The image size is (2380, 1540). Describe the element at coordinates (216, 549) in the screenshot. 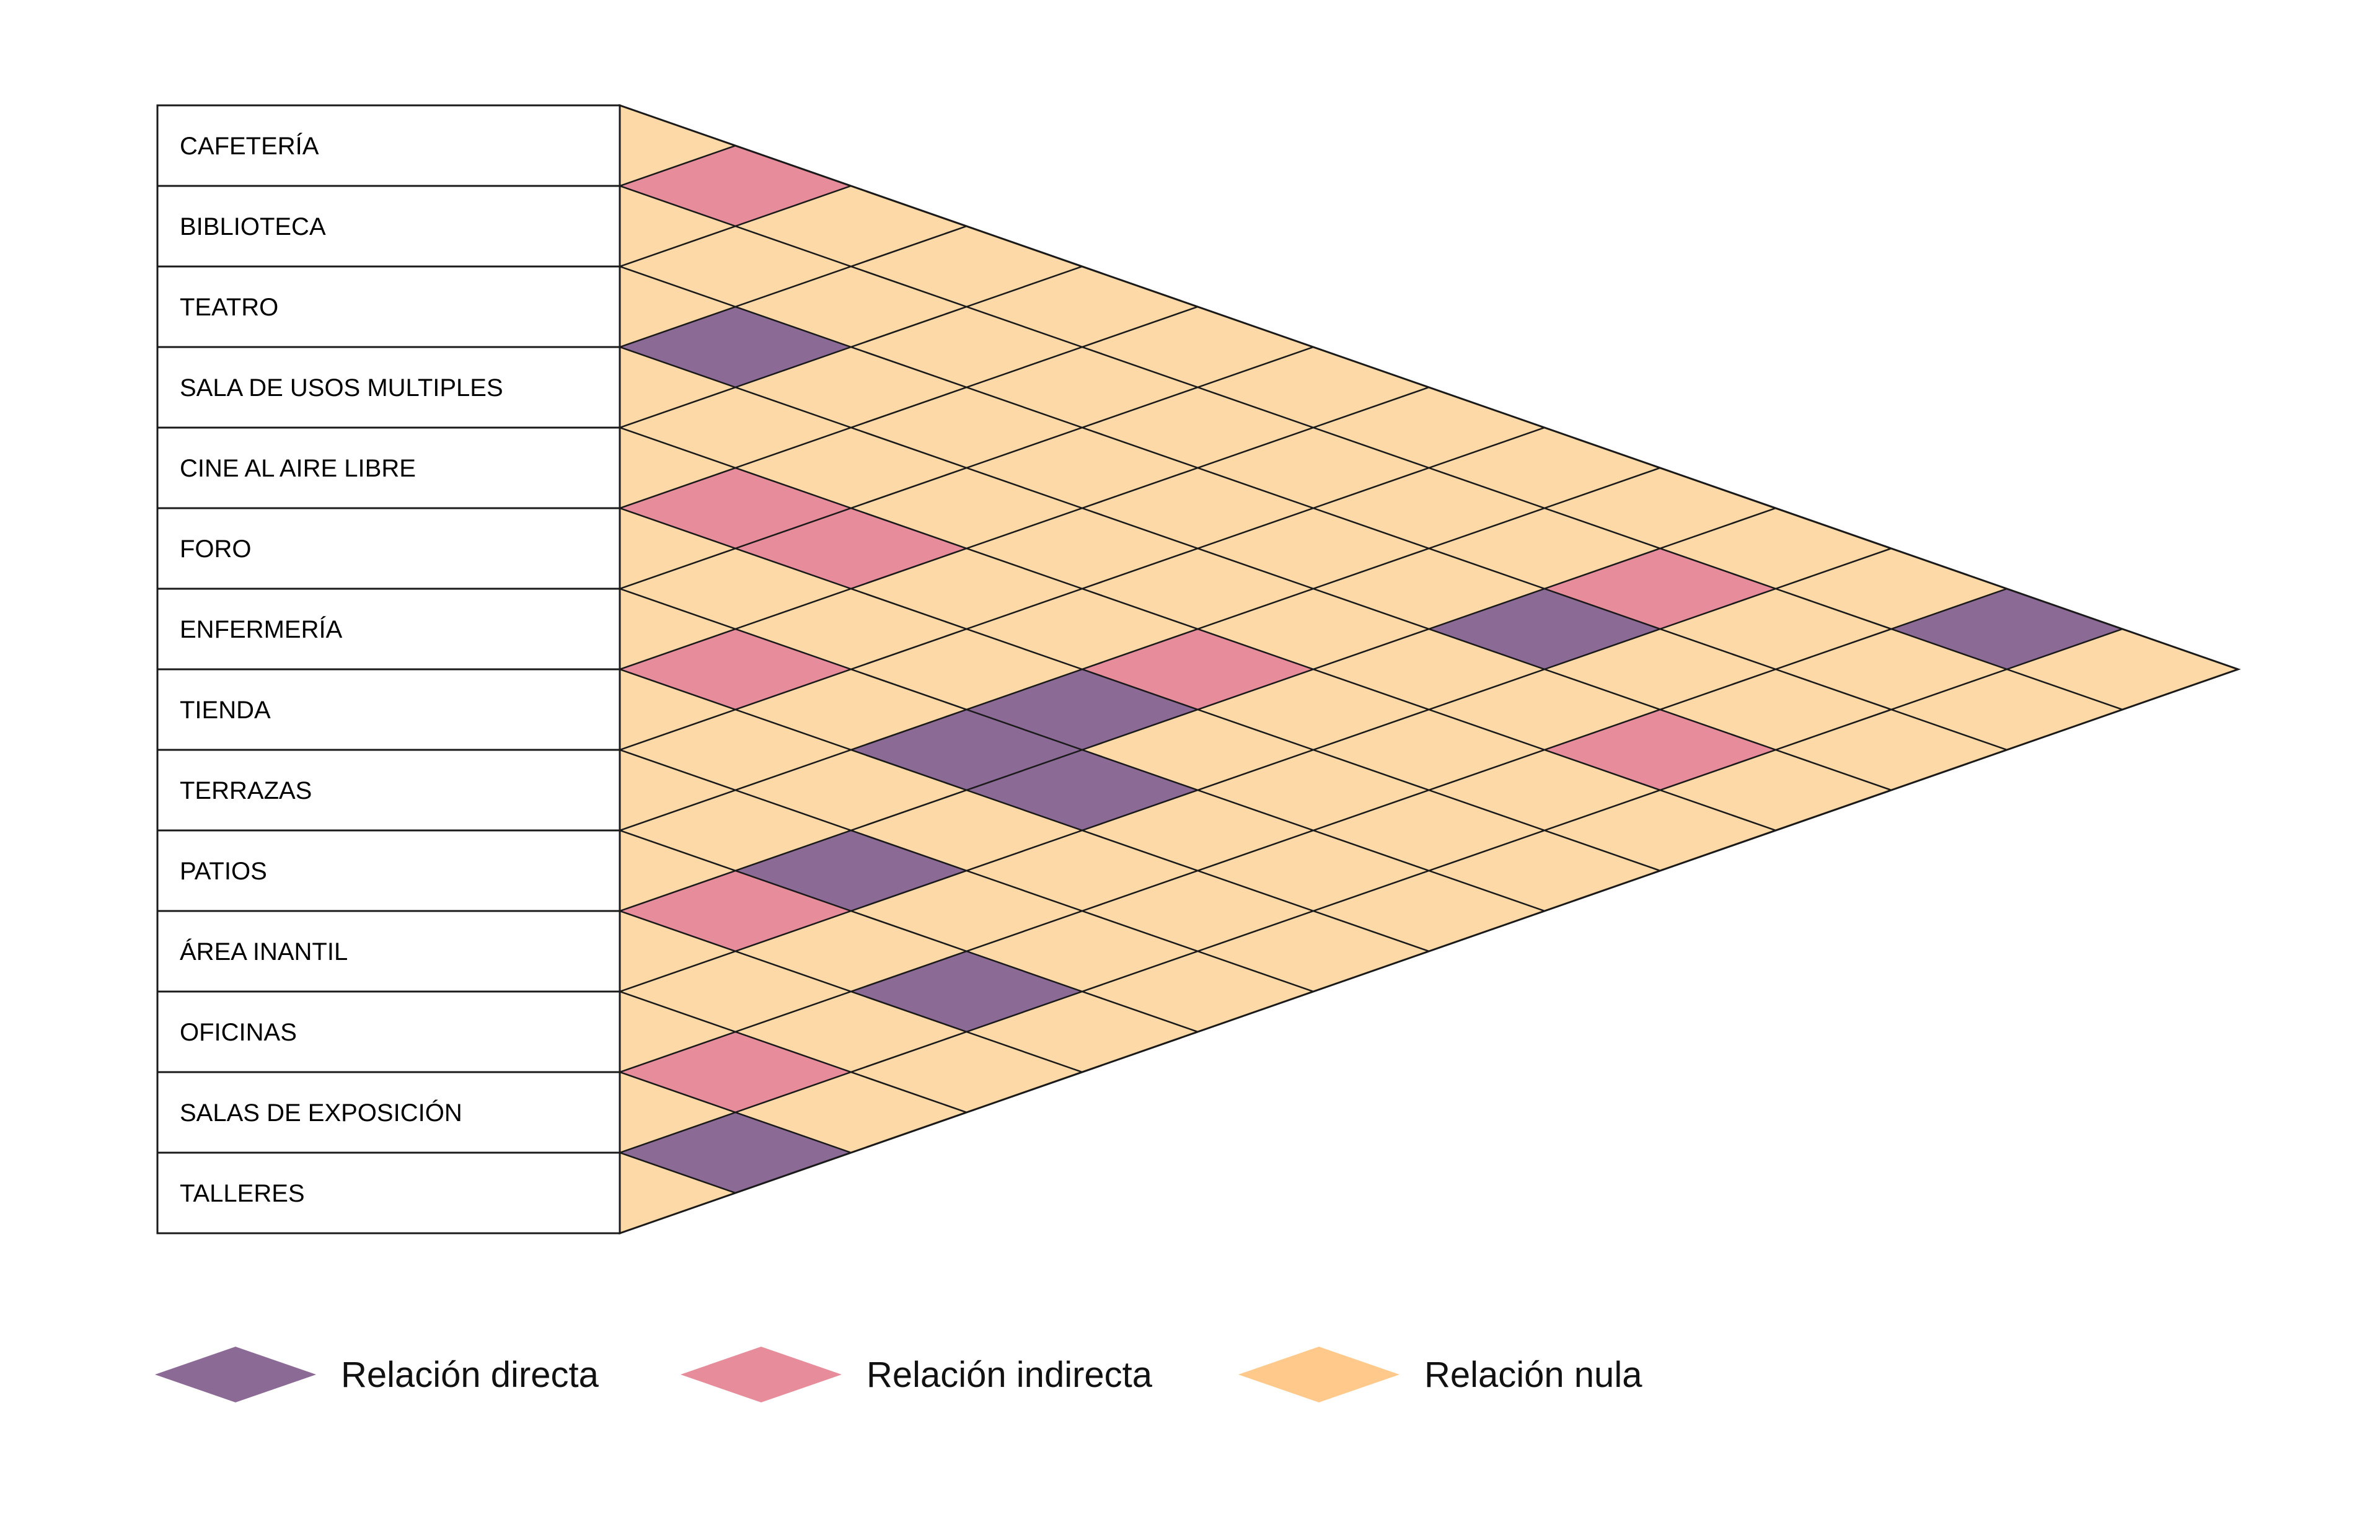

I see `row-label: FORO` at that location.